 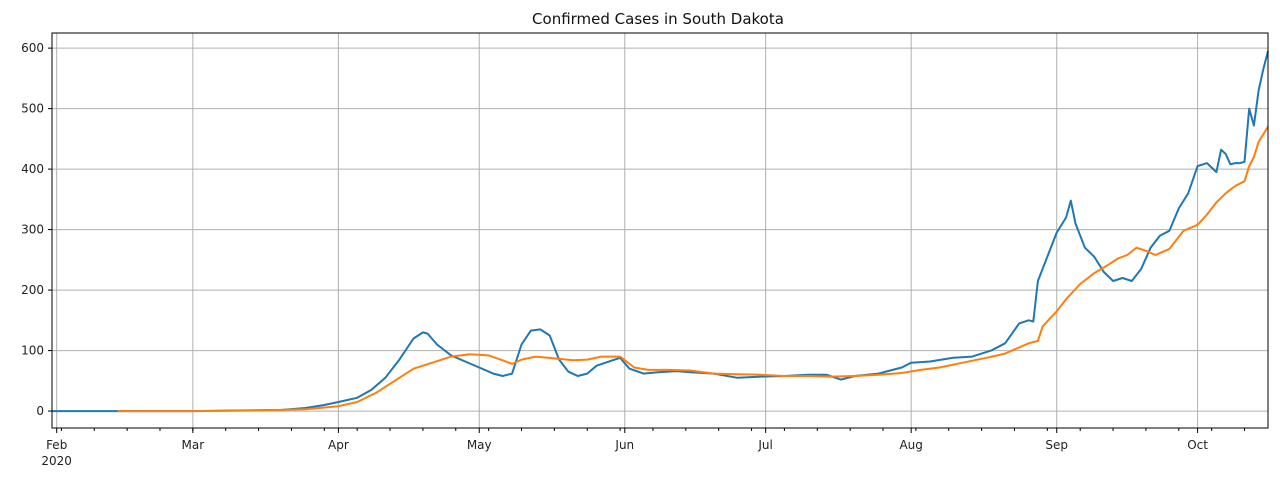 What do you see at coordinates (479, 445) in the screenshot?
I see `x-tick-label: May` at bounding box center [479, 445].